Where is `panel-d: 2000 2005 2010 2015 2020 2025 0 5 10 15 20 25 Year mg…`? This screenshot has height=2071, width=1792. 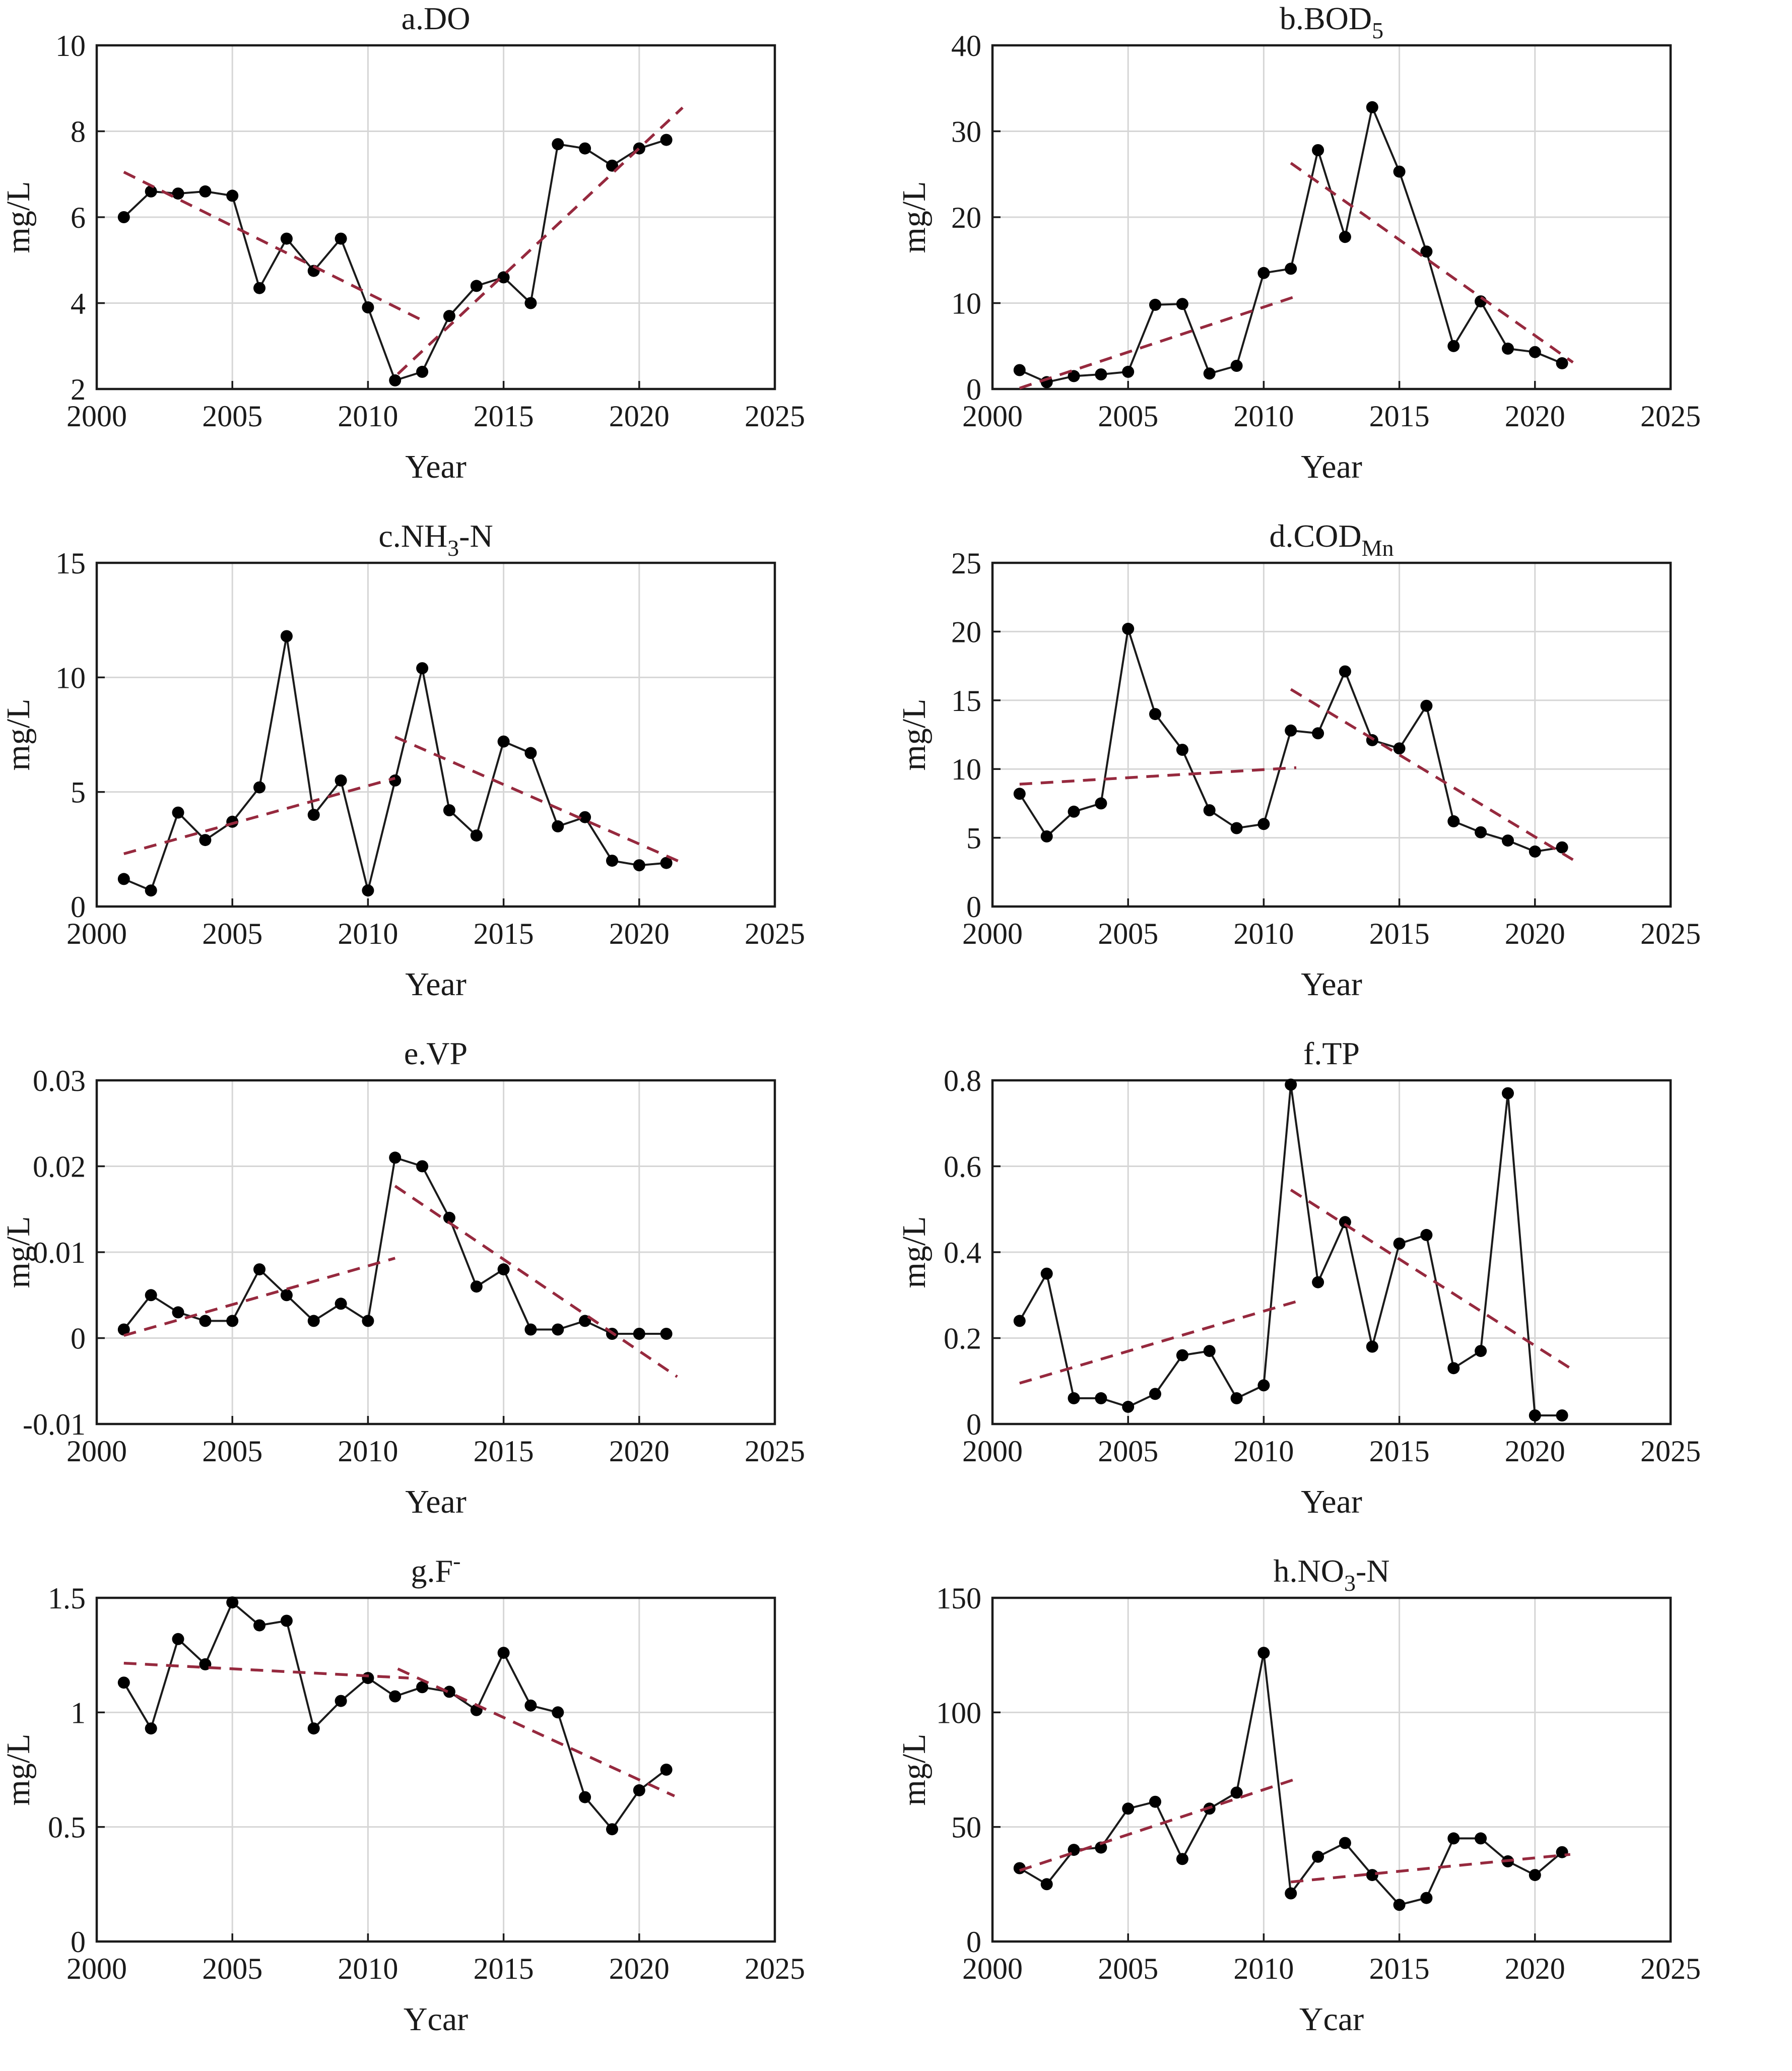 panel-d: 2000 2005 2010 2015 2020 2025 0 5 10 15 20 25 Year mg… is located at coordinates (1344, 776).